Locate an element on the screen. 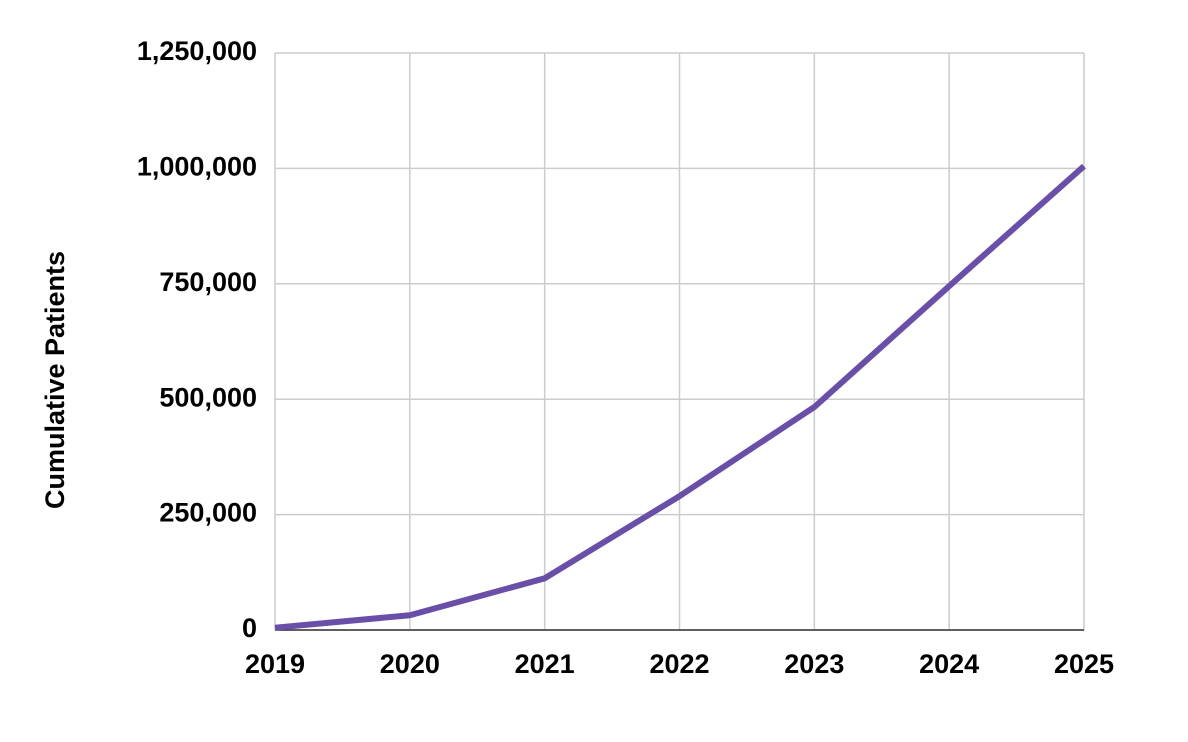 The height and width of the screenshot is (742, 1188). x-tick-label: 2024 is located at coordinates (949, 664).